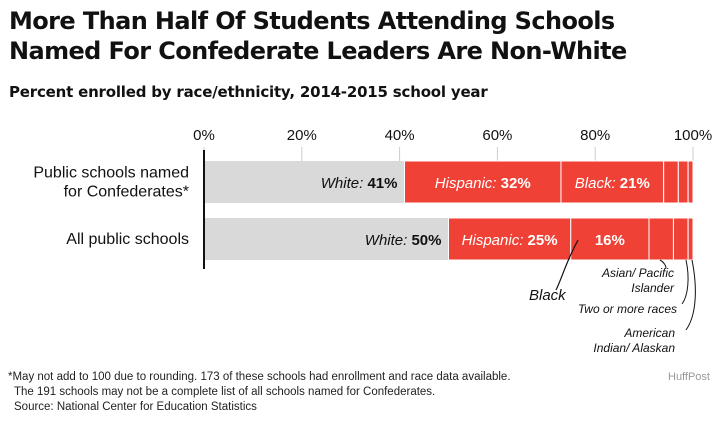  I want to click on annotation-american-indian: Indian/ Alaskan, so click(634, 348).